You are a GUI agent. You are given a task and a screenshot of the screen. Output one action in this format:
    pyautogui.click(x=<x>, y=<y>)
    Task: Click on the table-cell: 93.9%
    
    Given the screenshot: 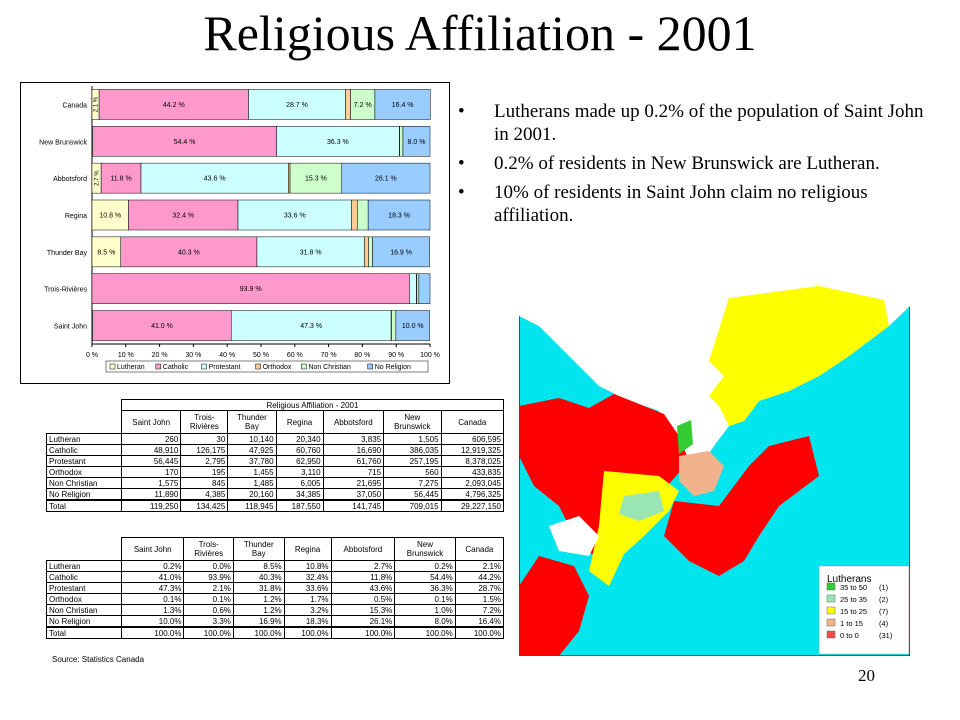 What is the action you would take?
    pyautogui.click(x=208, y=577)
    